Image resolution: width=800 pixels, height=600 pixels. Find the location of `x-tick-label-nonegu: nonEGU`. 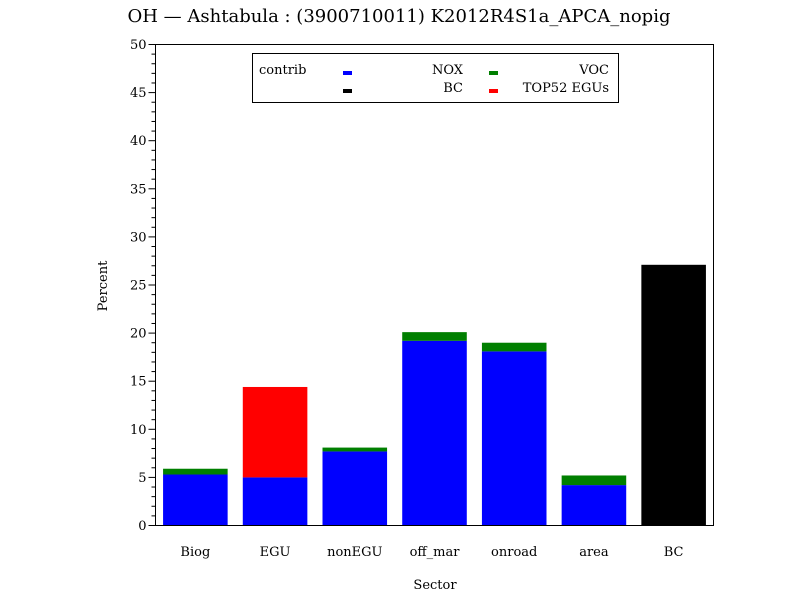

x-tick-label-nonegu: nonEGU is located at coordinates (354, 552).